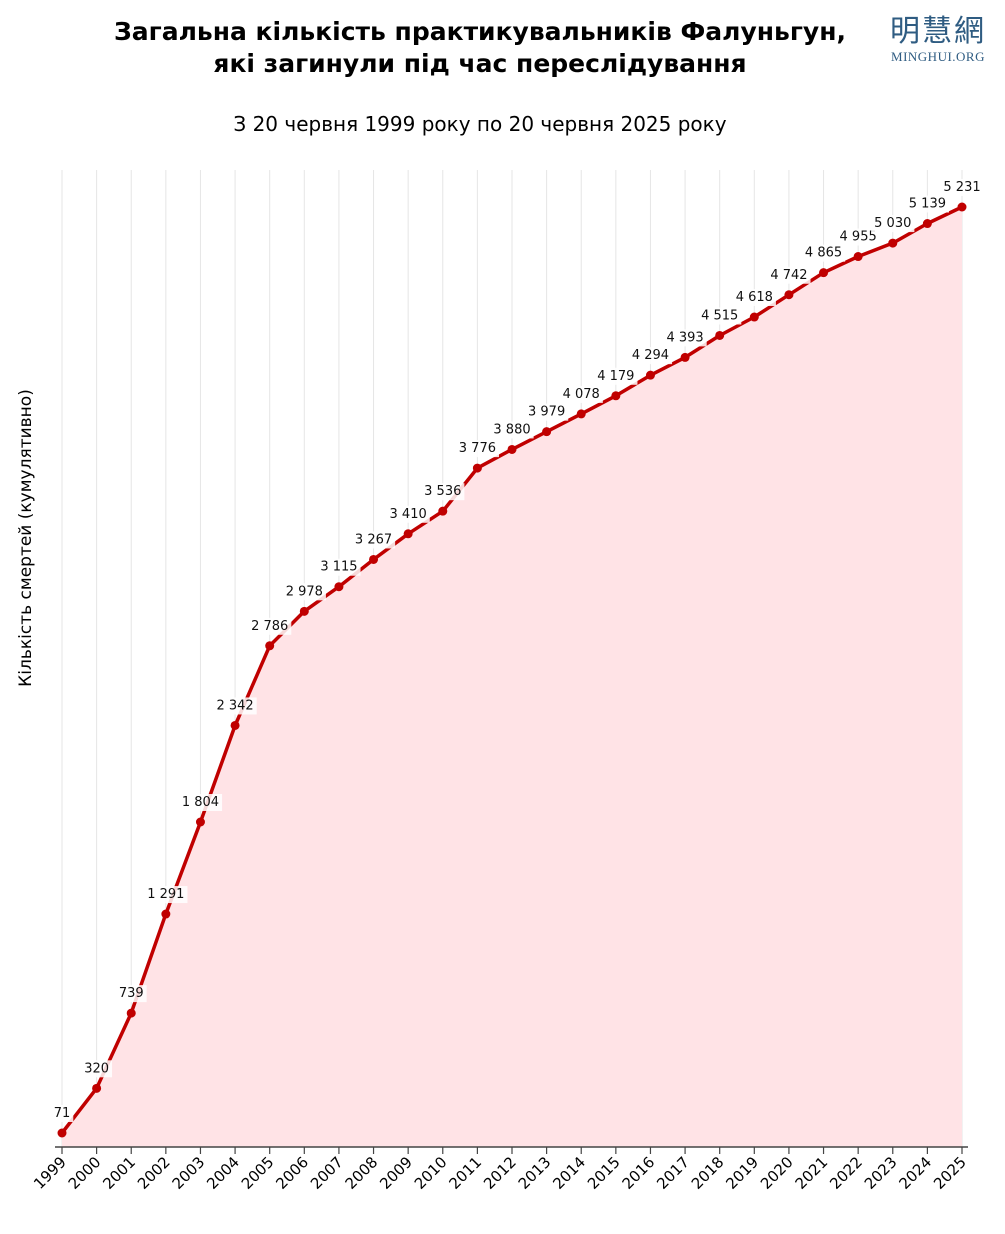  I want to click on data-label-2007: 3 115, so click(339, 567).